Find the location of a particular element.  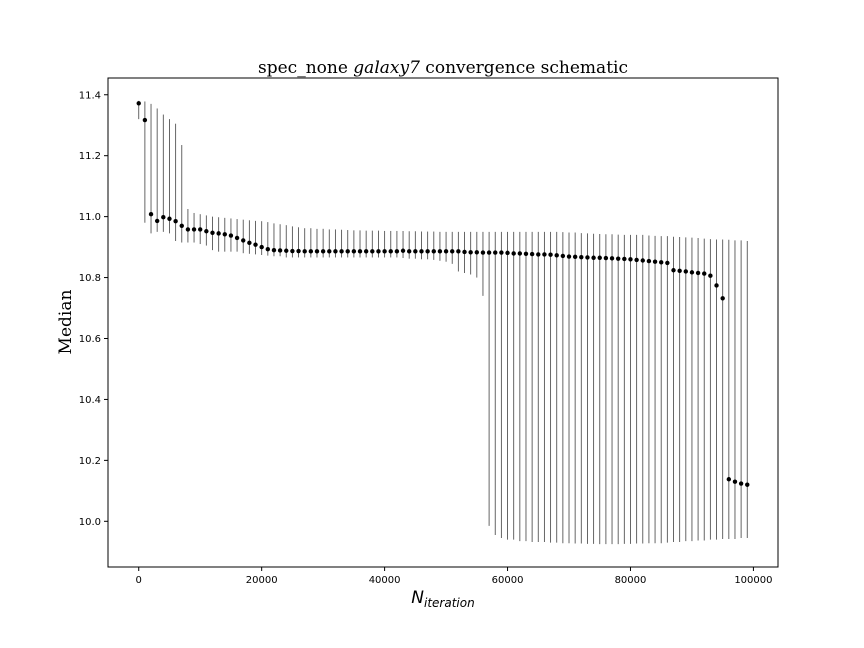

chart-title-prefix: spec_none is located at coordinates (305, 68).